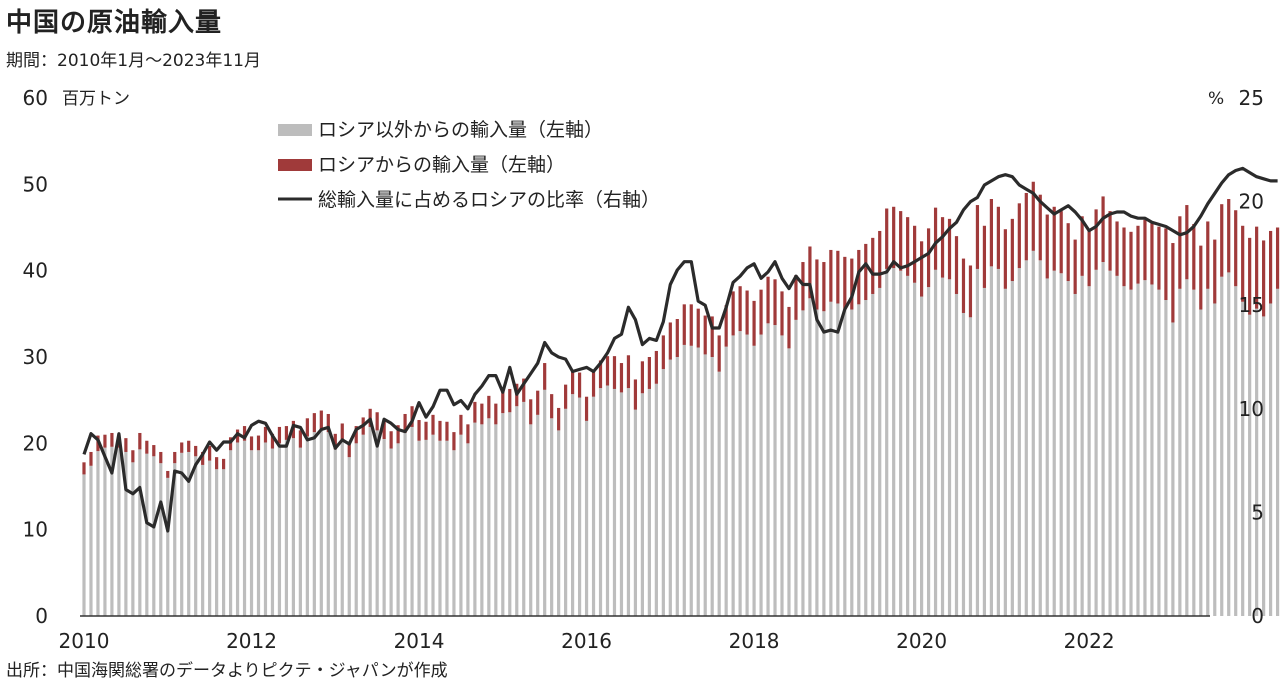 This screenshot has height=688, width=1280. What do you see at coordinates (587, 641) in the screenshot?
I see `x-axis-ticks: 2010 2012 2014 2016 2018 2020 2022` at bounding box center [587, 641].